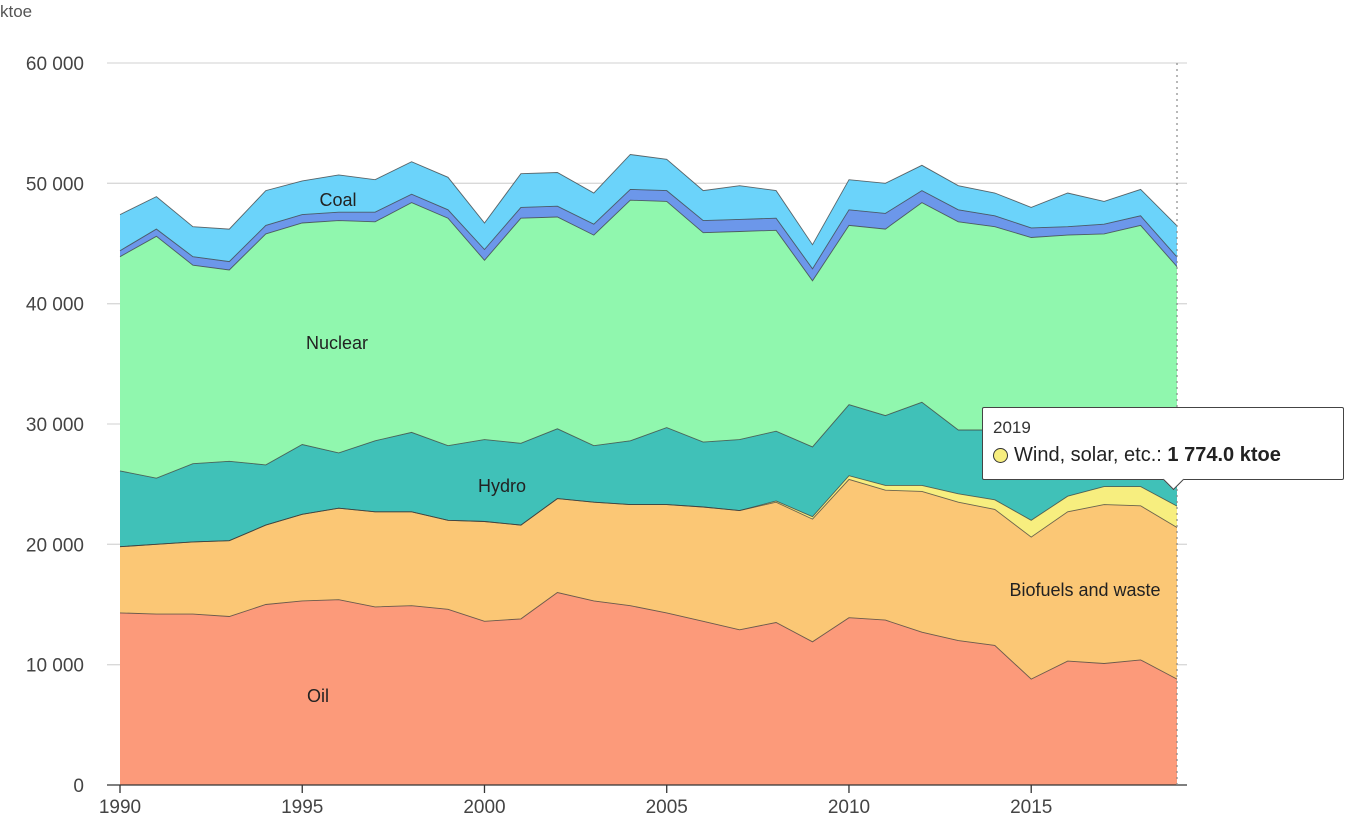  I want to click on y-tick-label: 10 000, so click(55, 666).